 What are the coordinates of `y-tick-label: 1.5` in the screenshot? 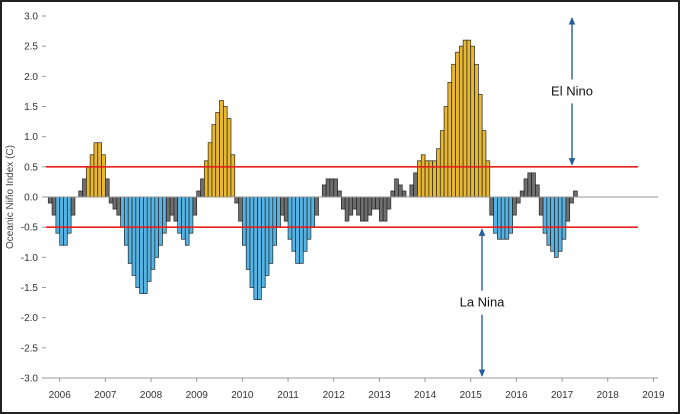 It's located at (31, 107).